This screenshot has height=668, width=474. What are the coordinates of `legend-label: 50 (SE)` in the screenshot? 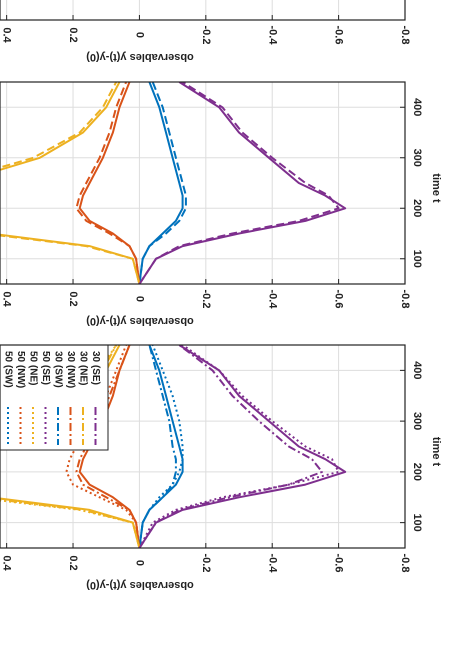 It's located at (45, 368).